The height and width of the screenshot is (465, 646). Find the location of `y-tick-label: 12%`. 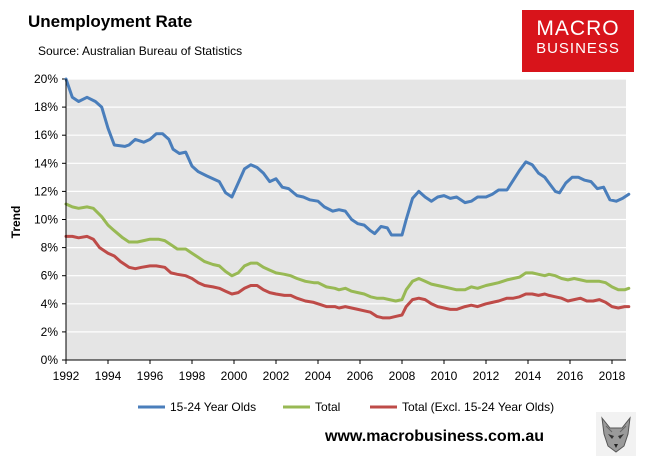

y-tick-label: 12% is located at coordinates (46, 191).